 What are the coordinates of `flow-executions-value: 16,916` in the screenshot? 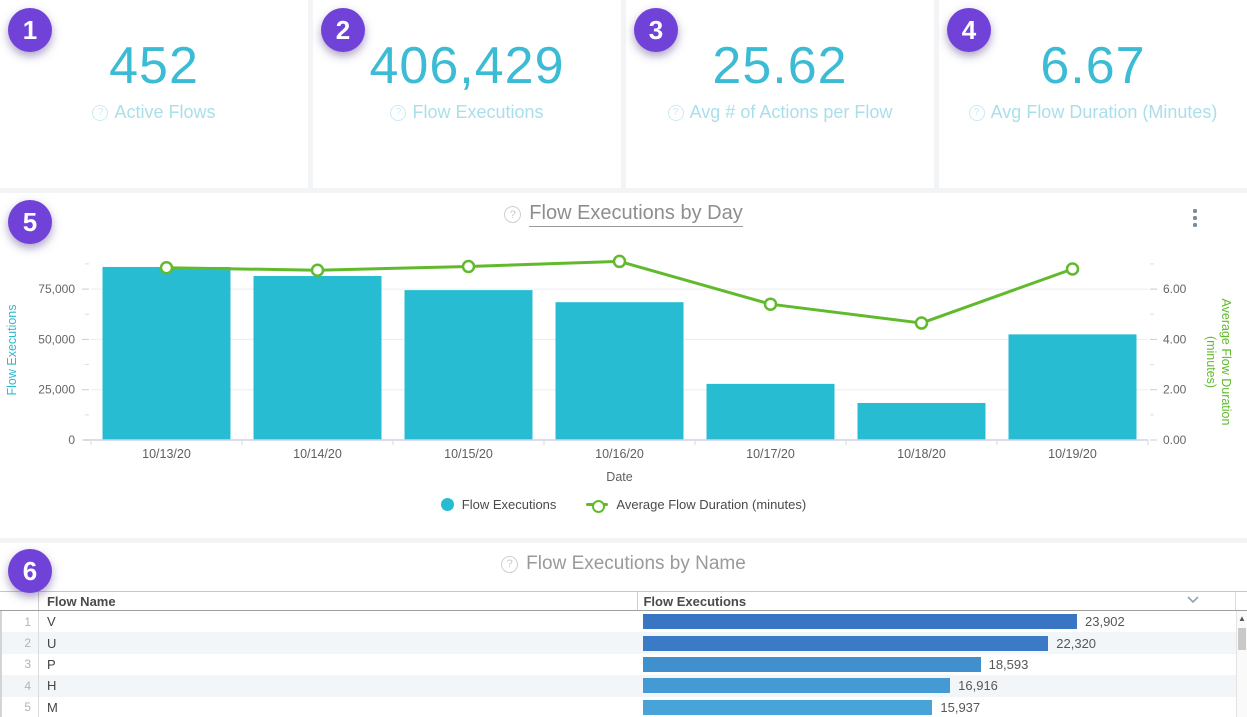 It's located at (978, 686).